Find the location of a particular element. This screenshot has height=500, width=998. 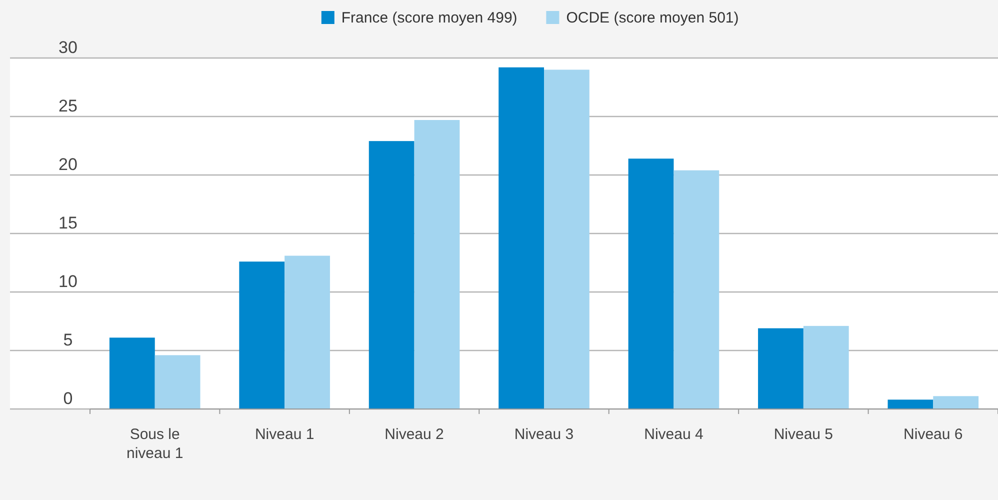

y-tick-label: 25 is located at coordinates (68, 106).